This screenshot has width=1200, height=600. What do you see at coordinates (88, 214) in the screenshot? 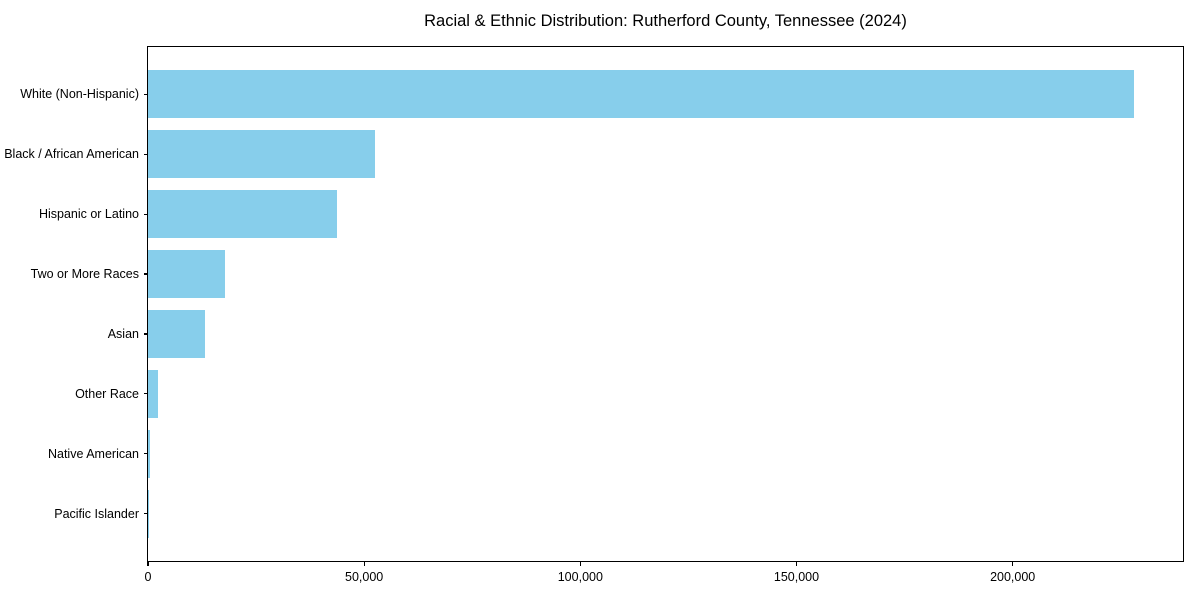
I see `y-axis-label: Hispanic or Latino` at bounding box center [88, 214].